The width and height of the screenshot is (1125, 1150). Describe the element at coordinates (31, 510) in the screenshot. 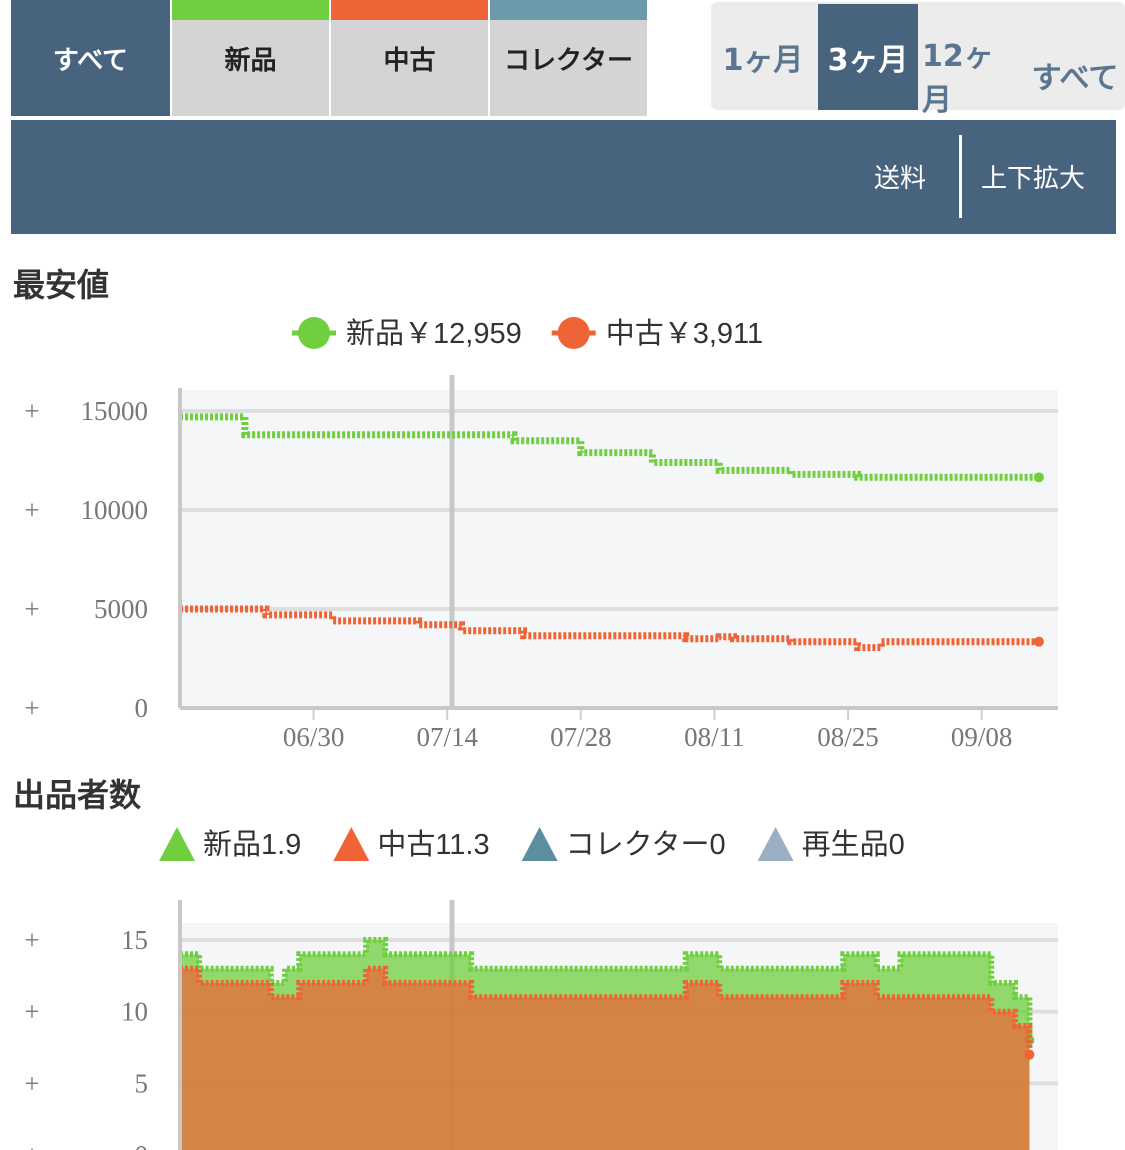

I see `y-tick-plus-10000: +` at that location.